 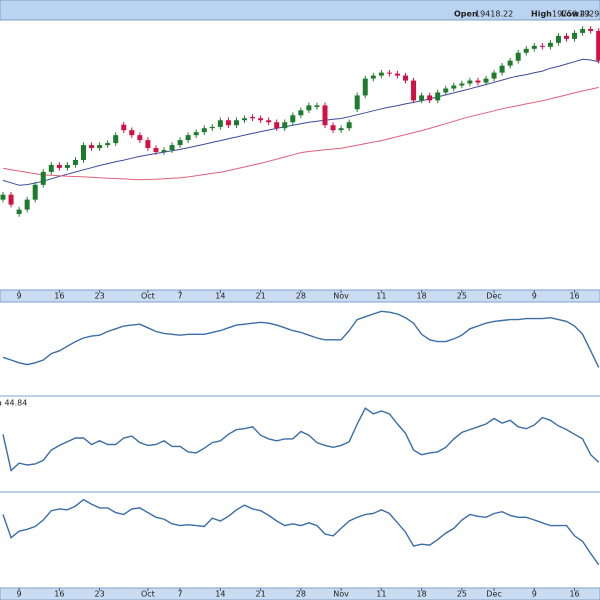 I want to click on x-tick-label: Oct, so click(x=148, y=594).